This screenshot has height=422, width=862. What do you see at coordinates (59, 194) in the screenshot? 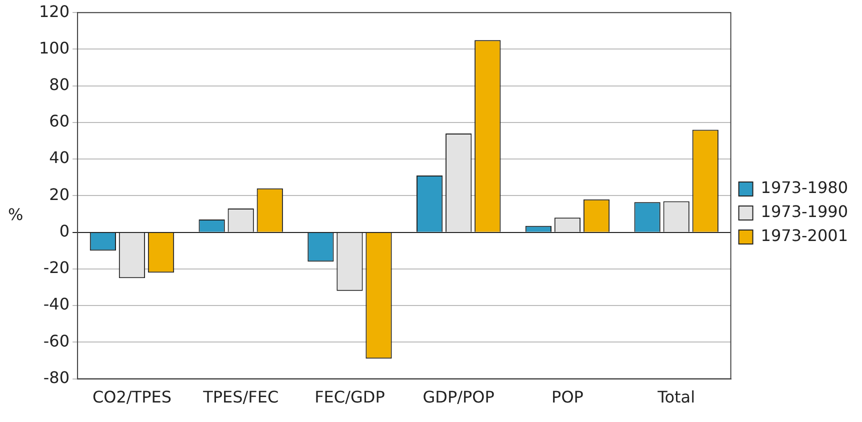
I see `y-tick-label: 20` at bounding box center [59, 194].